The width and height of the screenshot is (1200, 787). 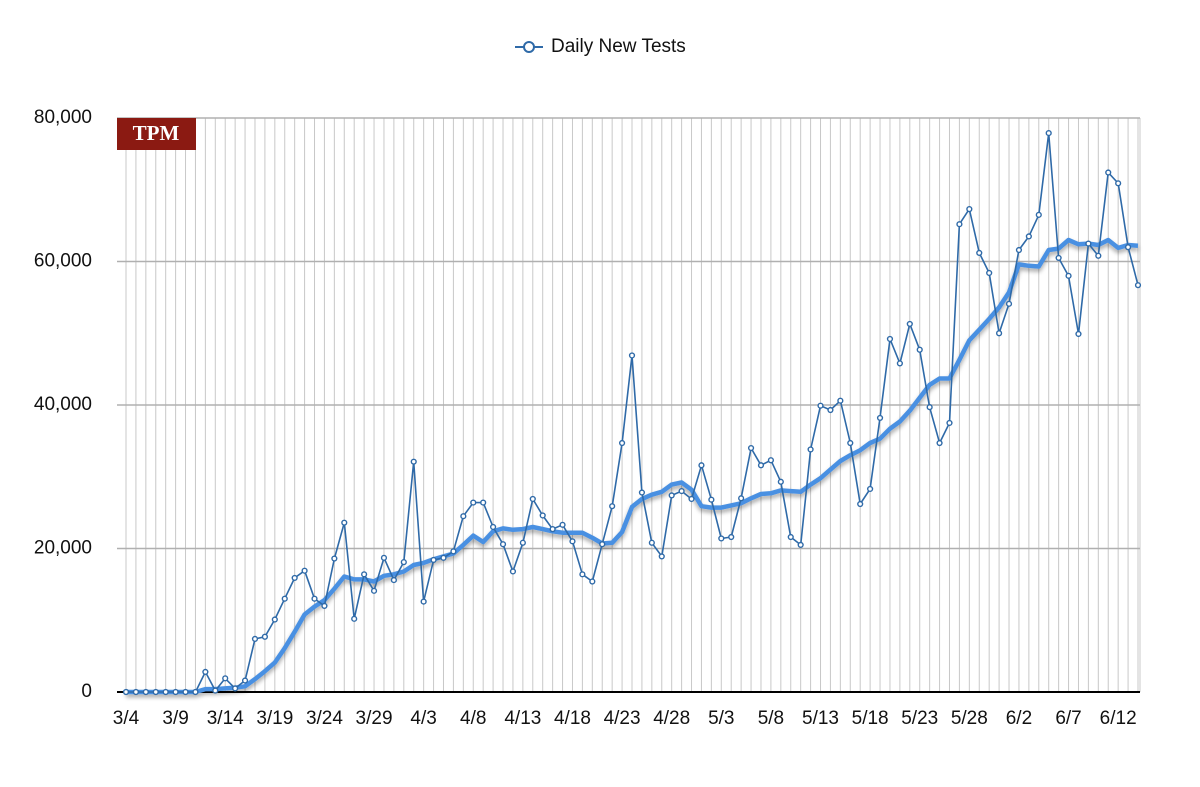 What do you see at coordinates (374, 718) in the screenshot?
I see `x-tick-label: 3/29` at bounding box center [374, 718].